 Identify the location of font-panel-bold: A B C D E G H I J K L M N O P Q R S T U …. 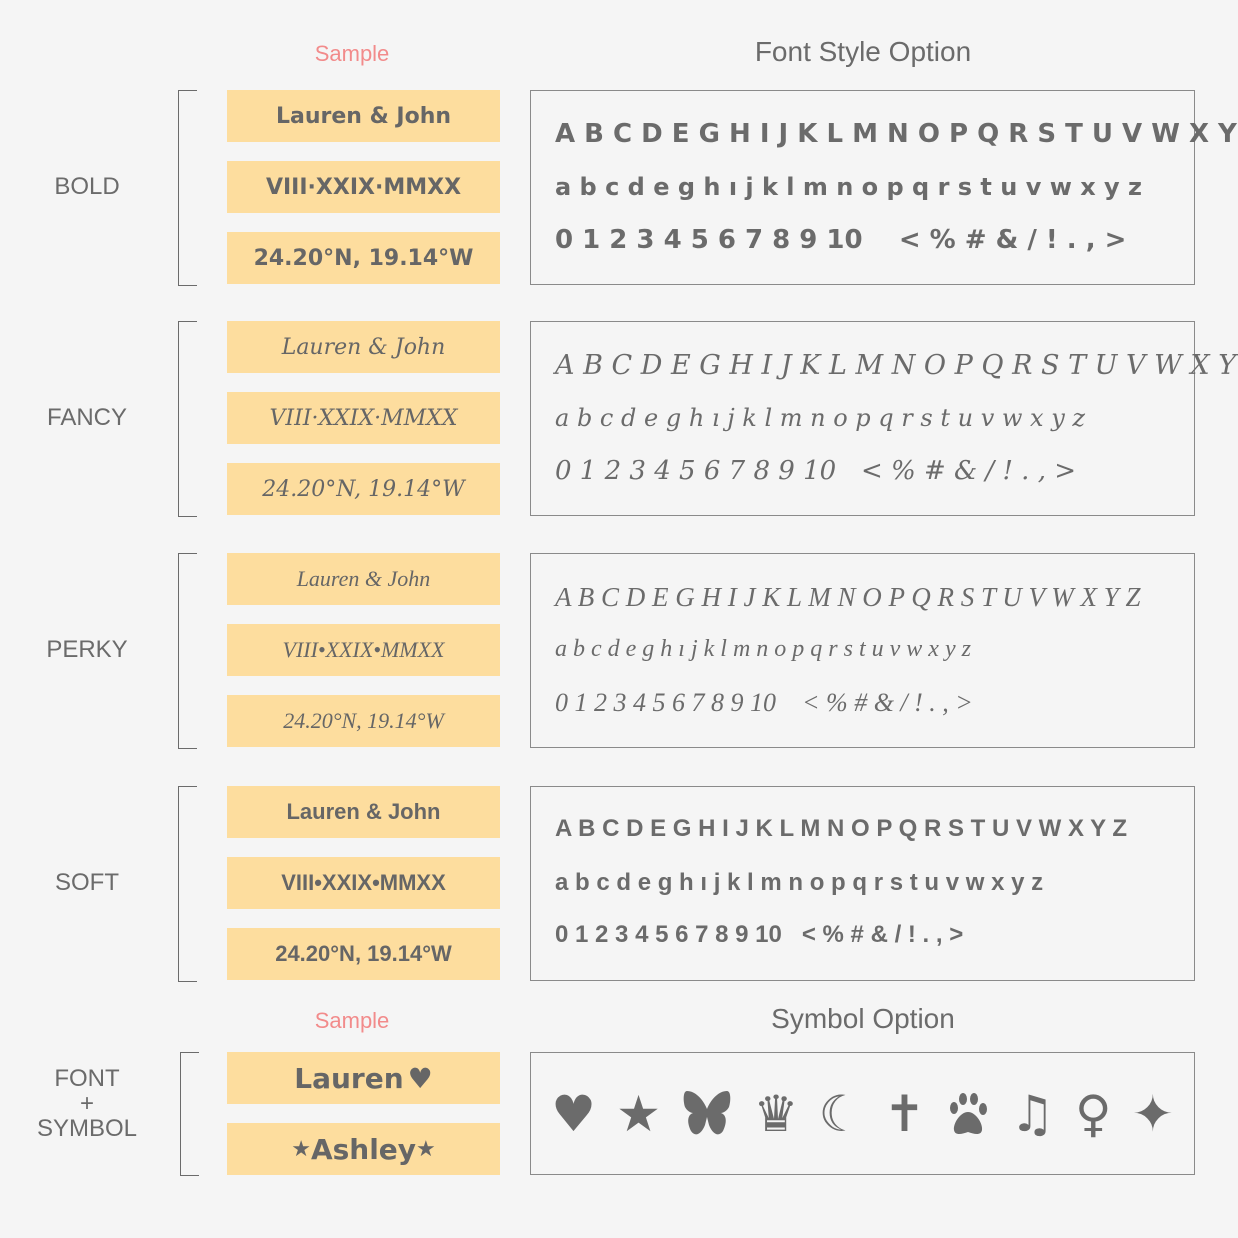
(883, 187).